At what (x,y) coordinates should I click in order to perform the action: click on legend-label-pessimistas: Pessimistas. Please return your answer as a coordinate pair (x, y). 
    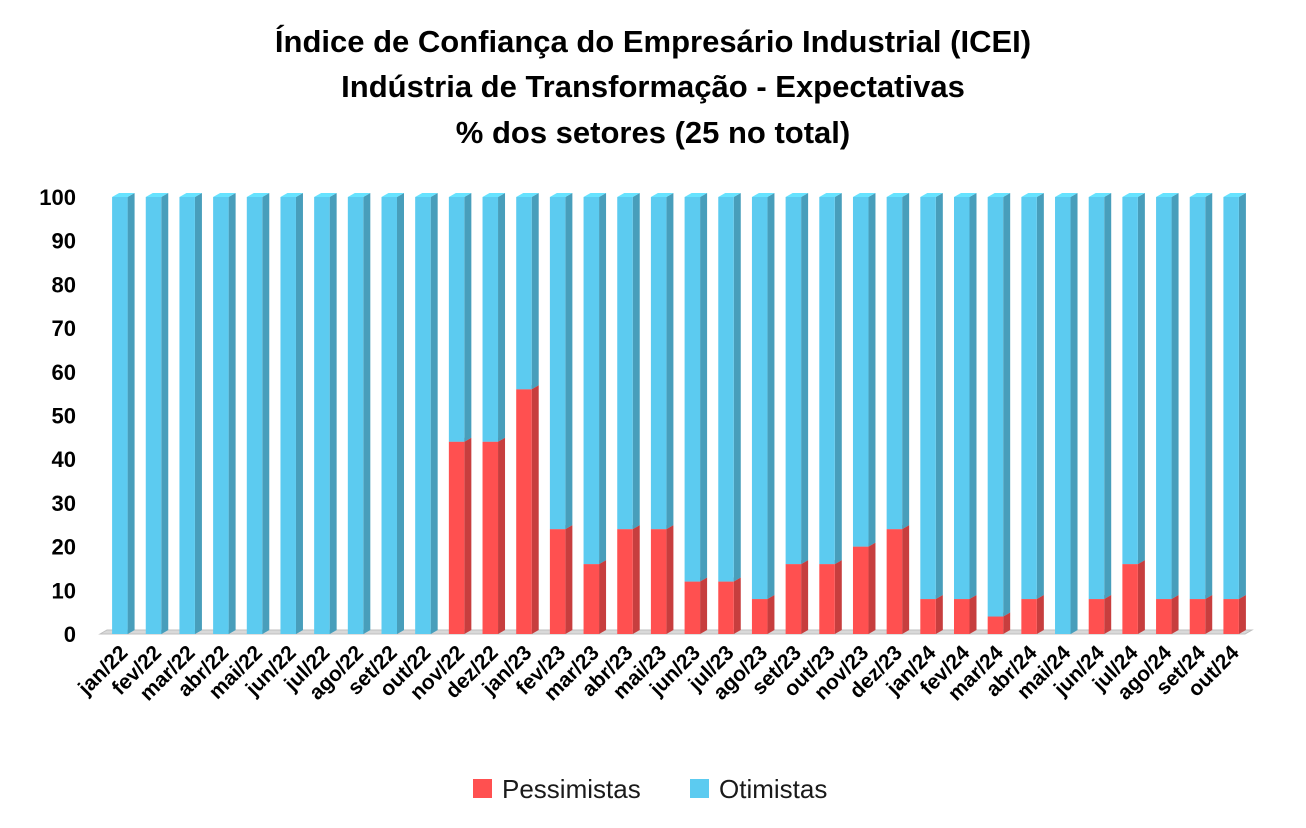
    Looking at the image, I should click on (571, 789).